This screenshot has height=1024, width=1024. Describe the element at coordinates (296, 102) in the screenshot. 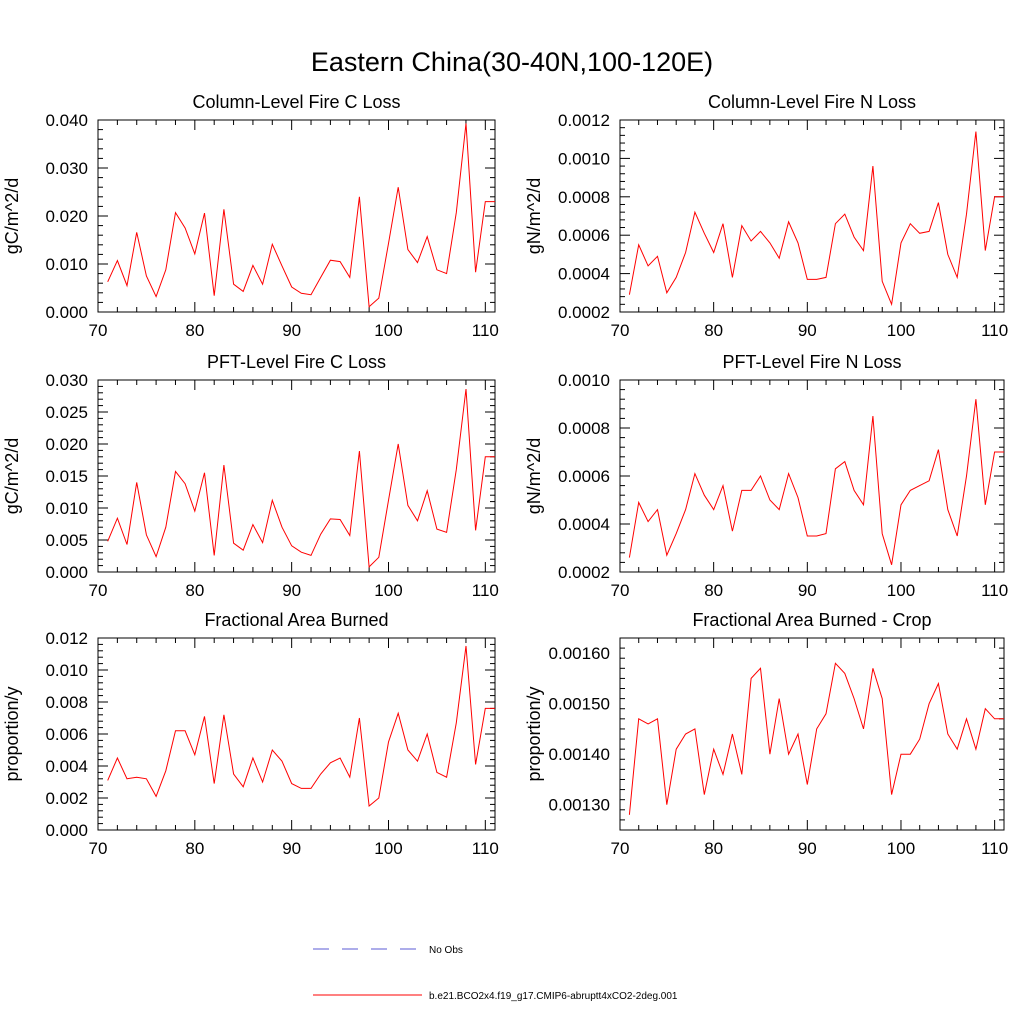

I see `panel-title: Column-Level Fire C Loss` at that location.